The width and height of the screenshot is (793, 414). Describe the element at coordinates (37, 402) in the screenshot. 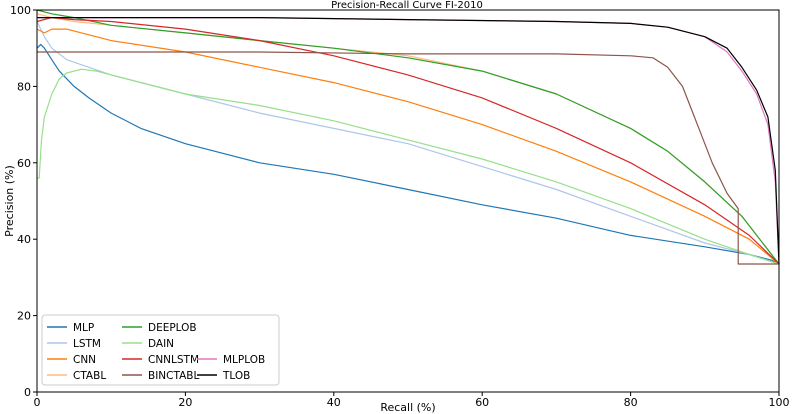

I see `x-tick-label: 0` at that location.